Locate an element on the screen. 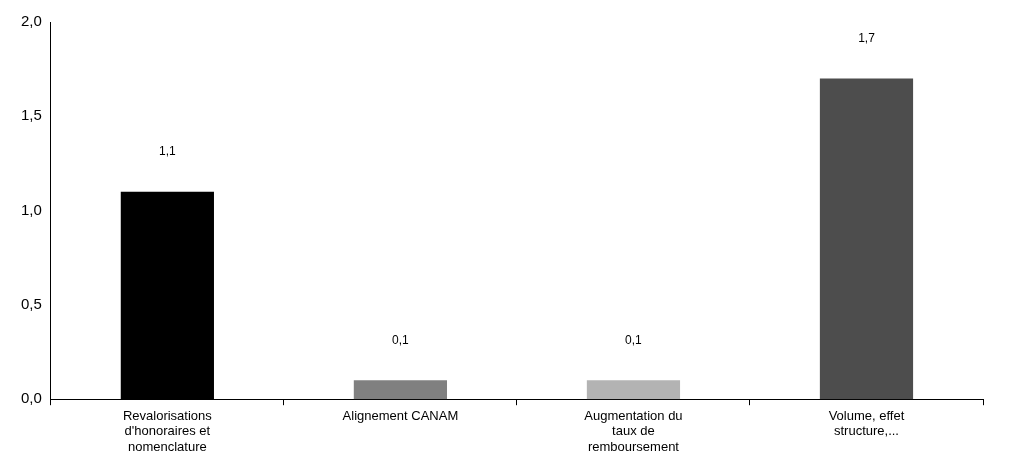 The width and height of the screenshot is (1021, 466). x-tick-label: Augmentation du taux de remboursement is located at coordinates (633, 430).